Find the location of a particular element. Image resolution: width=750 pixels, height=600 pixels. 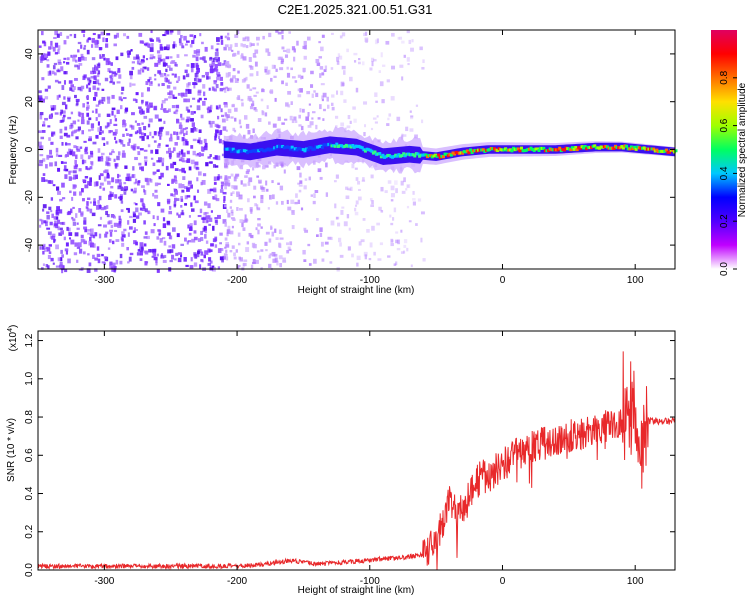

spectrogram-x-tick-label: -100 is located at coordinates (370, 280).